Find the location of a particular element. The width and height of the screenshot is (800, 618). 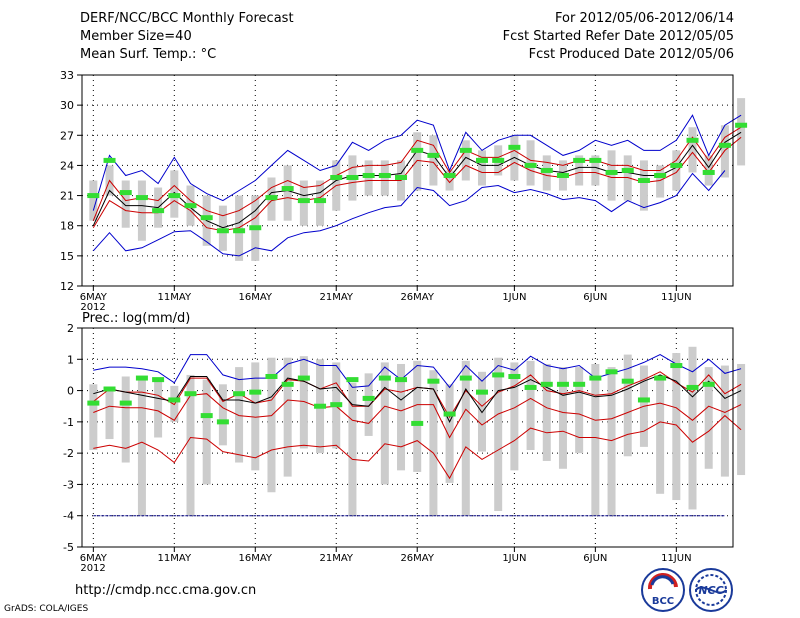

prec-tick-label-y: -2 is located at coordinates (68, 453).